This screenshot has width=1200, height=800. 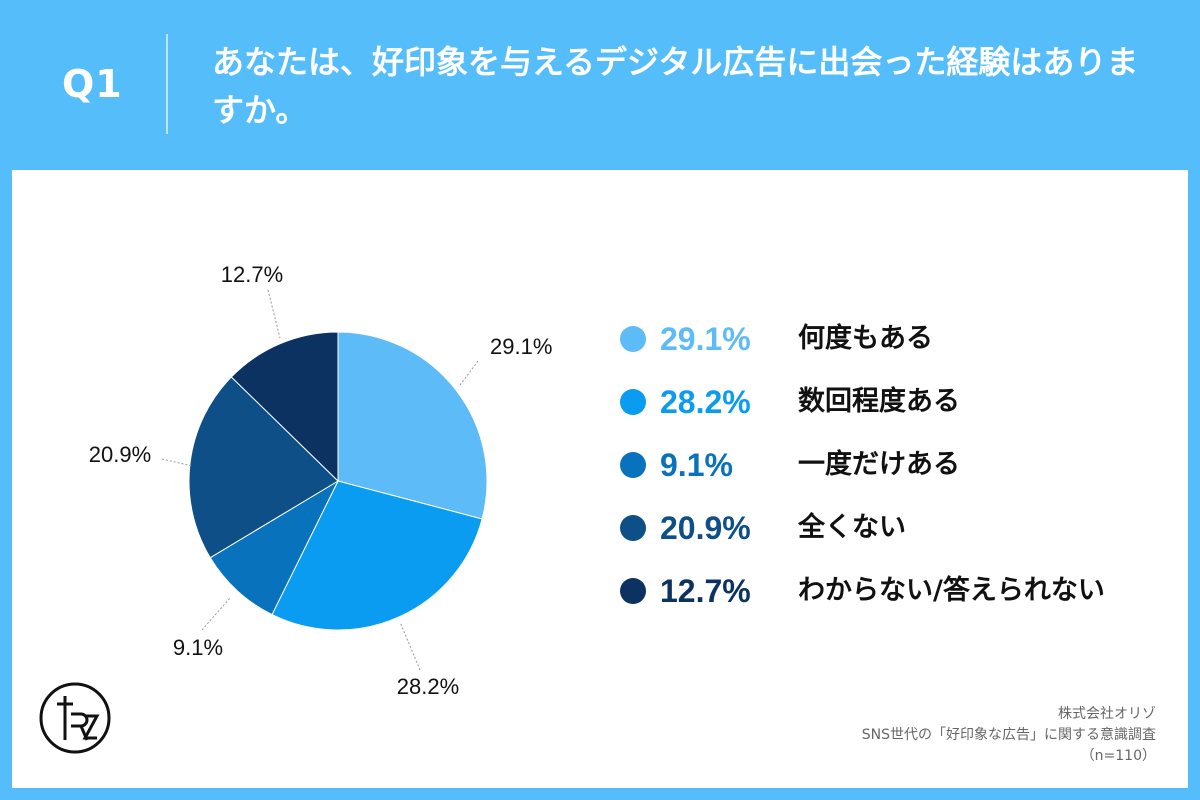 I want to click on source-note: 株式会社オリゾ SNS世代の「好印象な広告」に関する意識調査 （n=110）, so click(x=1009, y=735).